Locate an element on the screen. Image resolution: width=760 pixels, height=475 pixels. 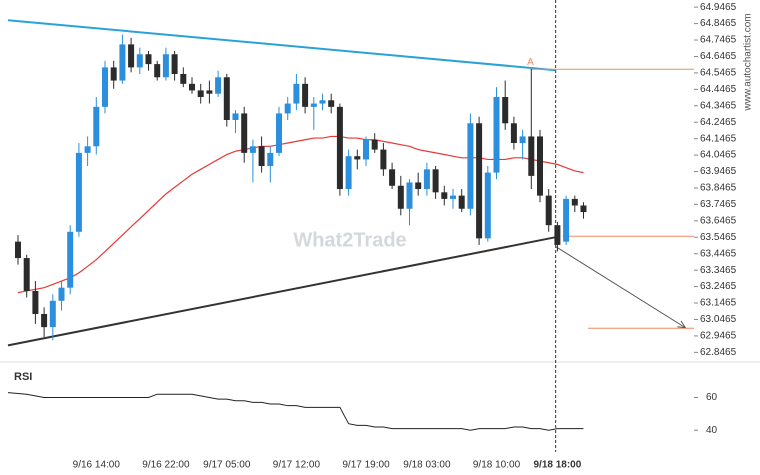
y-tick-label: 63.5465 is located at coordinates (718, 237).